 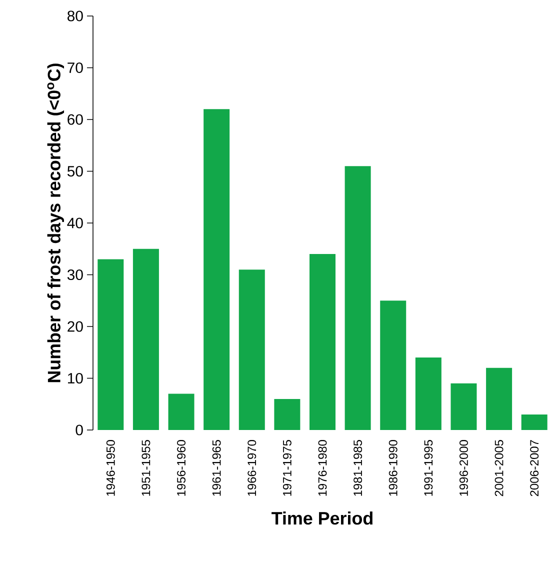 What do you see at coordinates (75, 119) in the screenshot?
I see `y-tick-label: 60` at bounding box center [75, 119].